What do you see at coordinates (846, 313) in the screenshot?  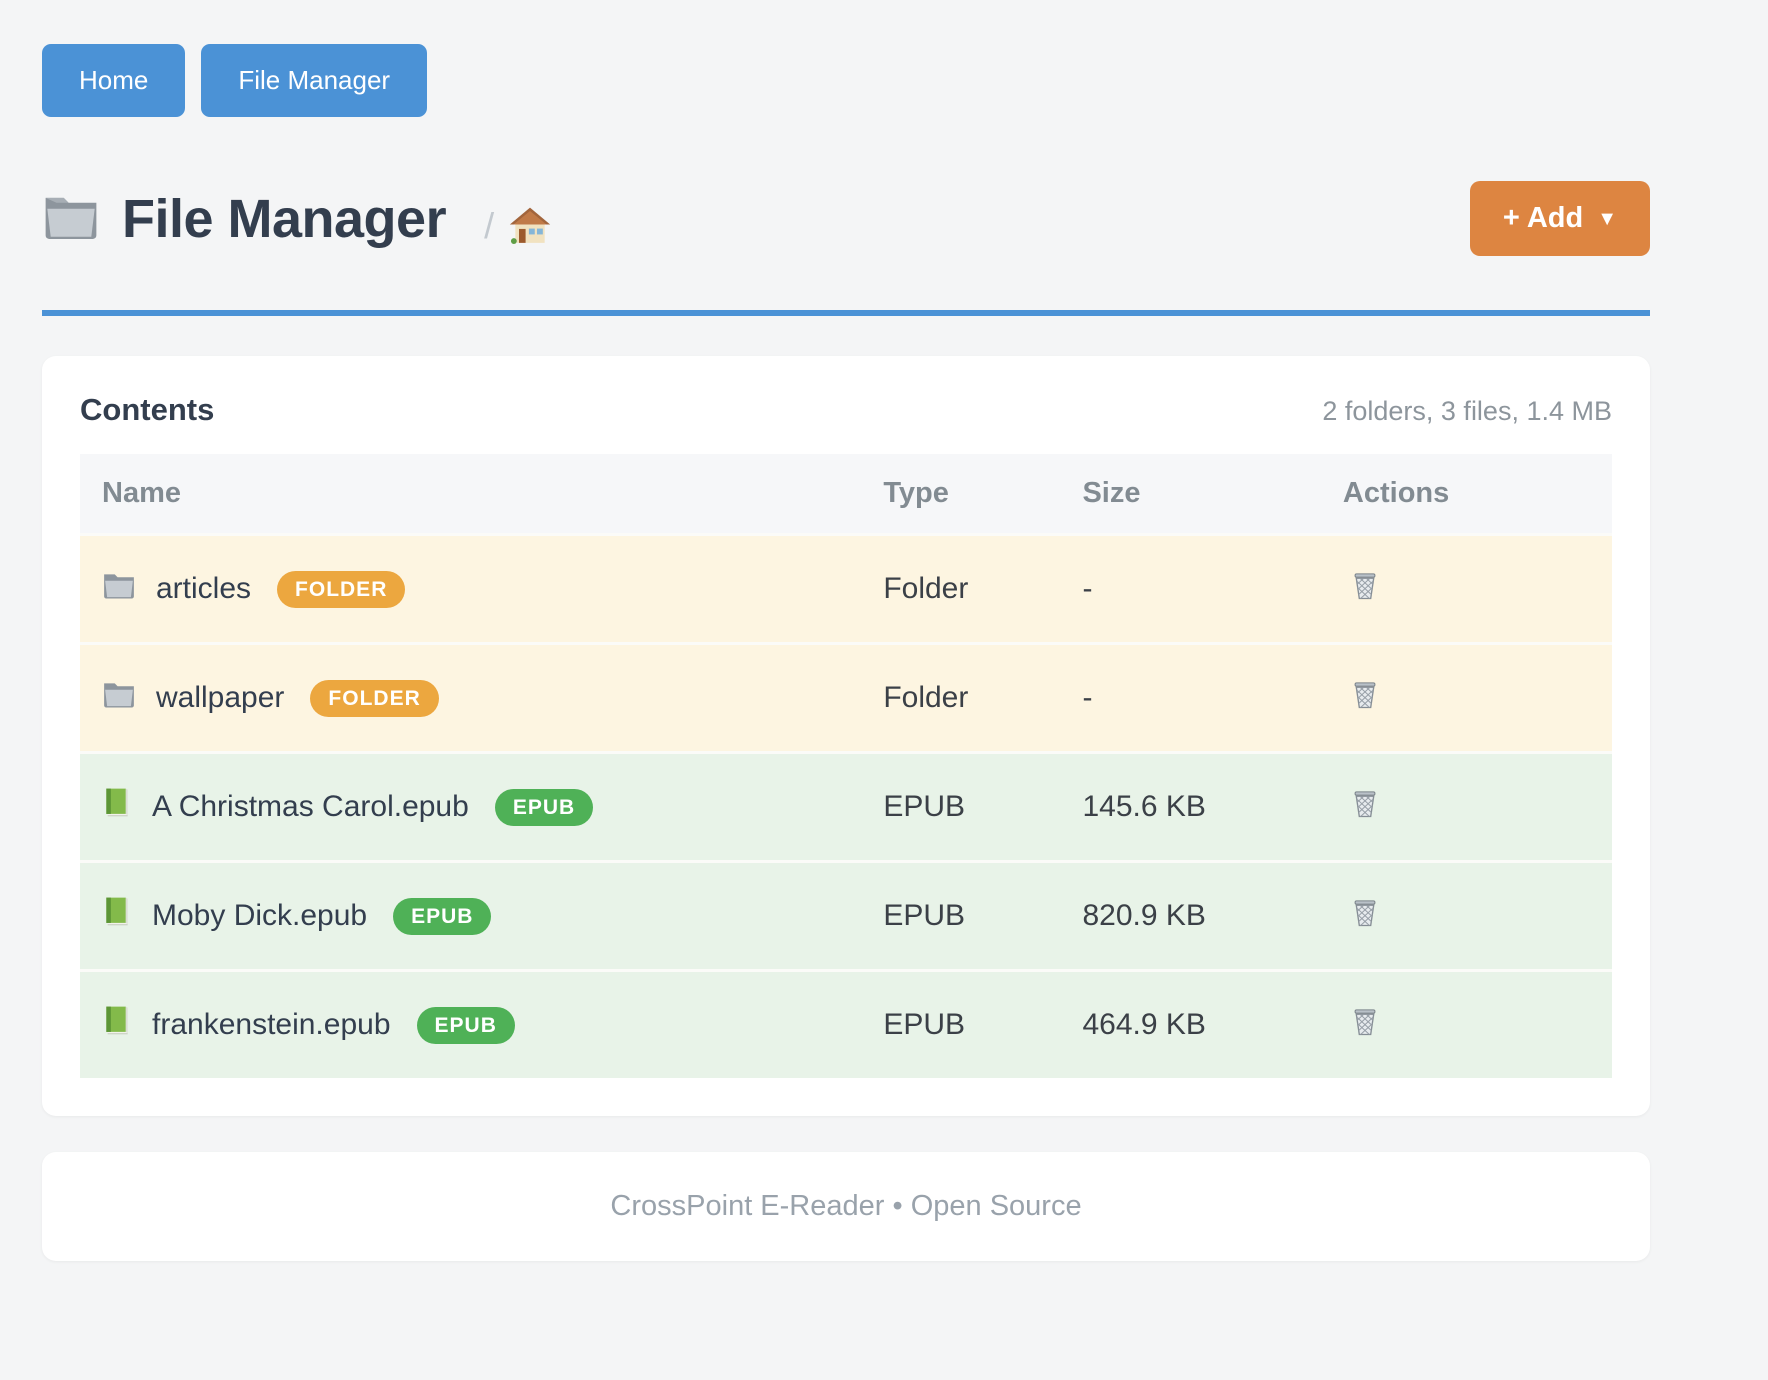 I see `accent-divider` at bounding box center [846, 313].